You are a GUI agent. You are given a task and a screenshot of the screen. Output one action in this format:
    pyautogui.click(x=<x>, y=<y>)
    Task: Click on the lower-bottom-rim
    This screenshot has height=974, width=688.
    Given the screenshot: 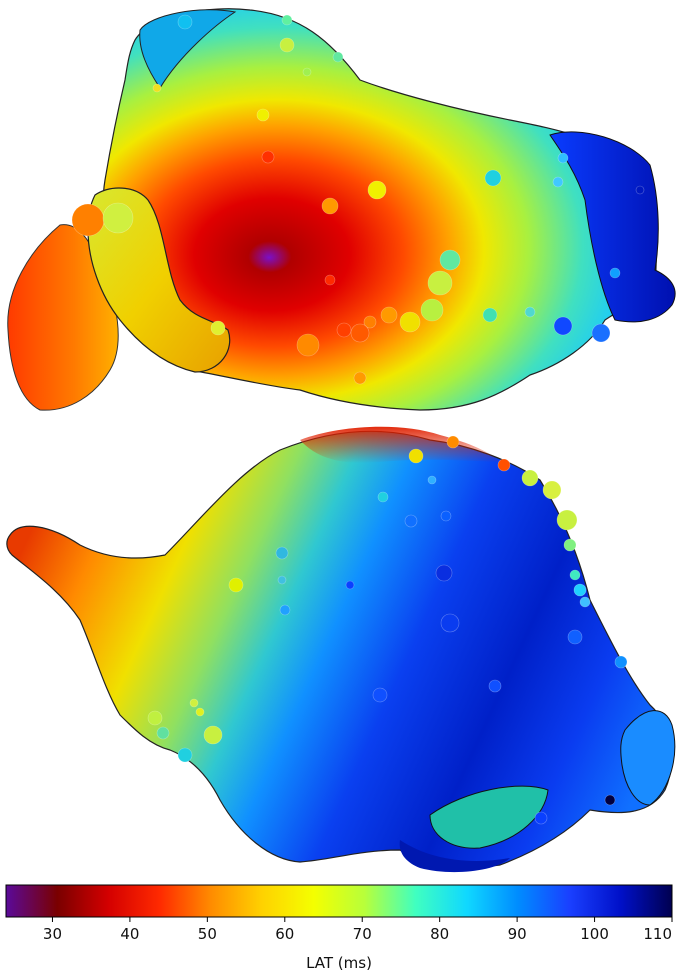 What is the action you would take?
    pyautogui.click(x=454, y=856)
    